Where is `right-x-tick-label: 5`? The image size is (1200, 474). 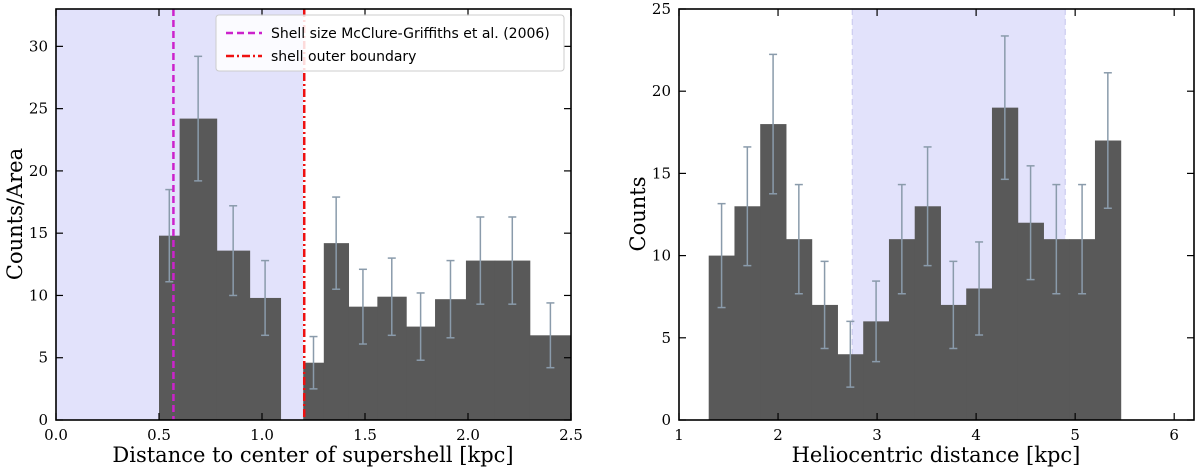
right-x-tick-label: 5 is located at coordinates (1075, 435).